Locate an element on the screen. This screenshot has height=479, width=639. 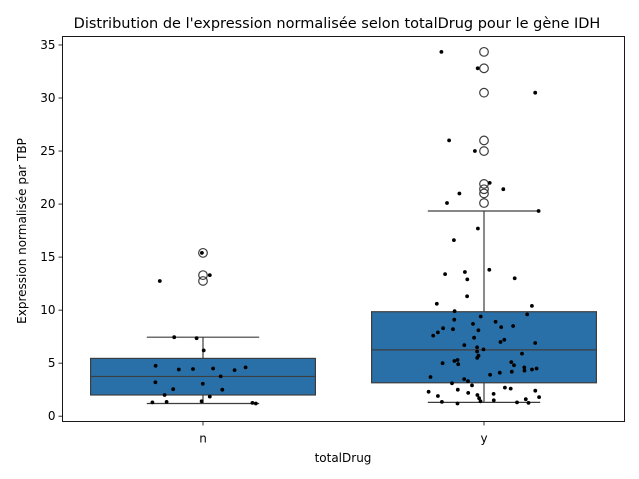
y-axis: 0 5 10 15 20 25 30 35 is located at coordinates (51, 230).